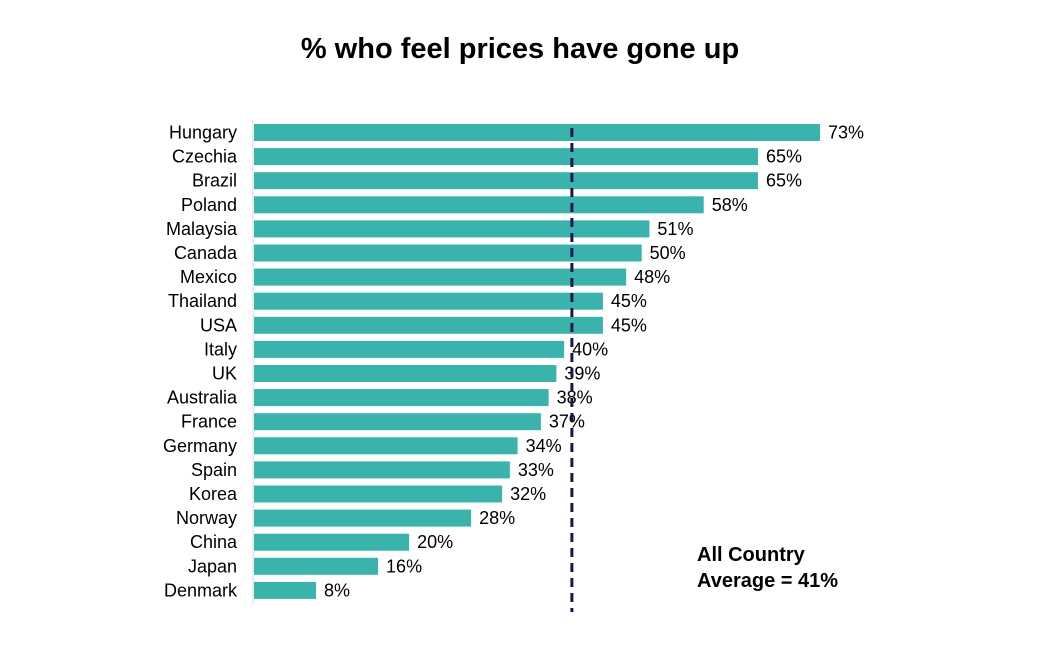 This screenshot has width=1059, height=664. What do you see at coordinates (537, 132) in the screenshot?
I see `bar-hungary` at bounding box center [537, 132].